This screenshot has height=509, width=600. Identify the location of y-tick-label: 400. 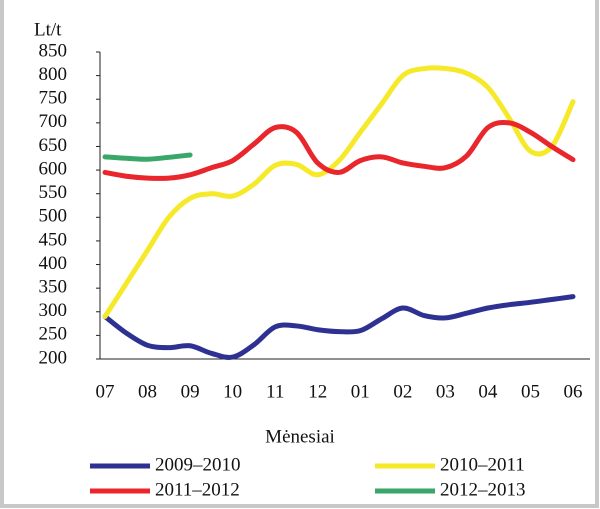
(53, 263).